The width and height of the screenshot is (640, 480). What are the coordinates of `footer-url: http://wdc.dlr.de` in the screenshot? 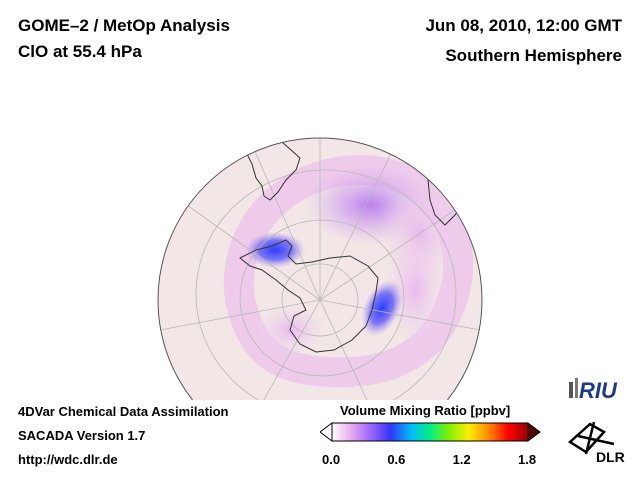 It's located at (68, 459).